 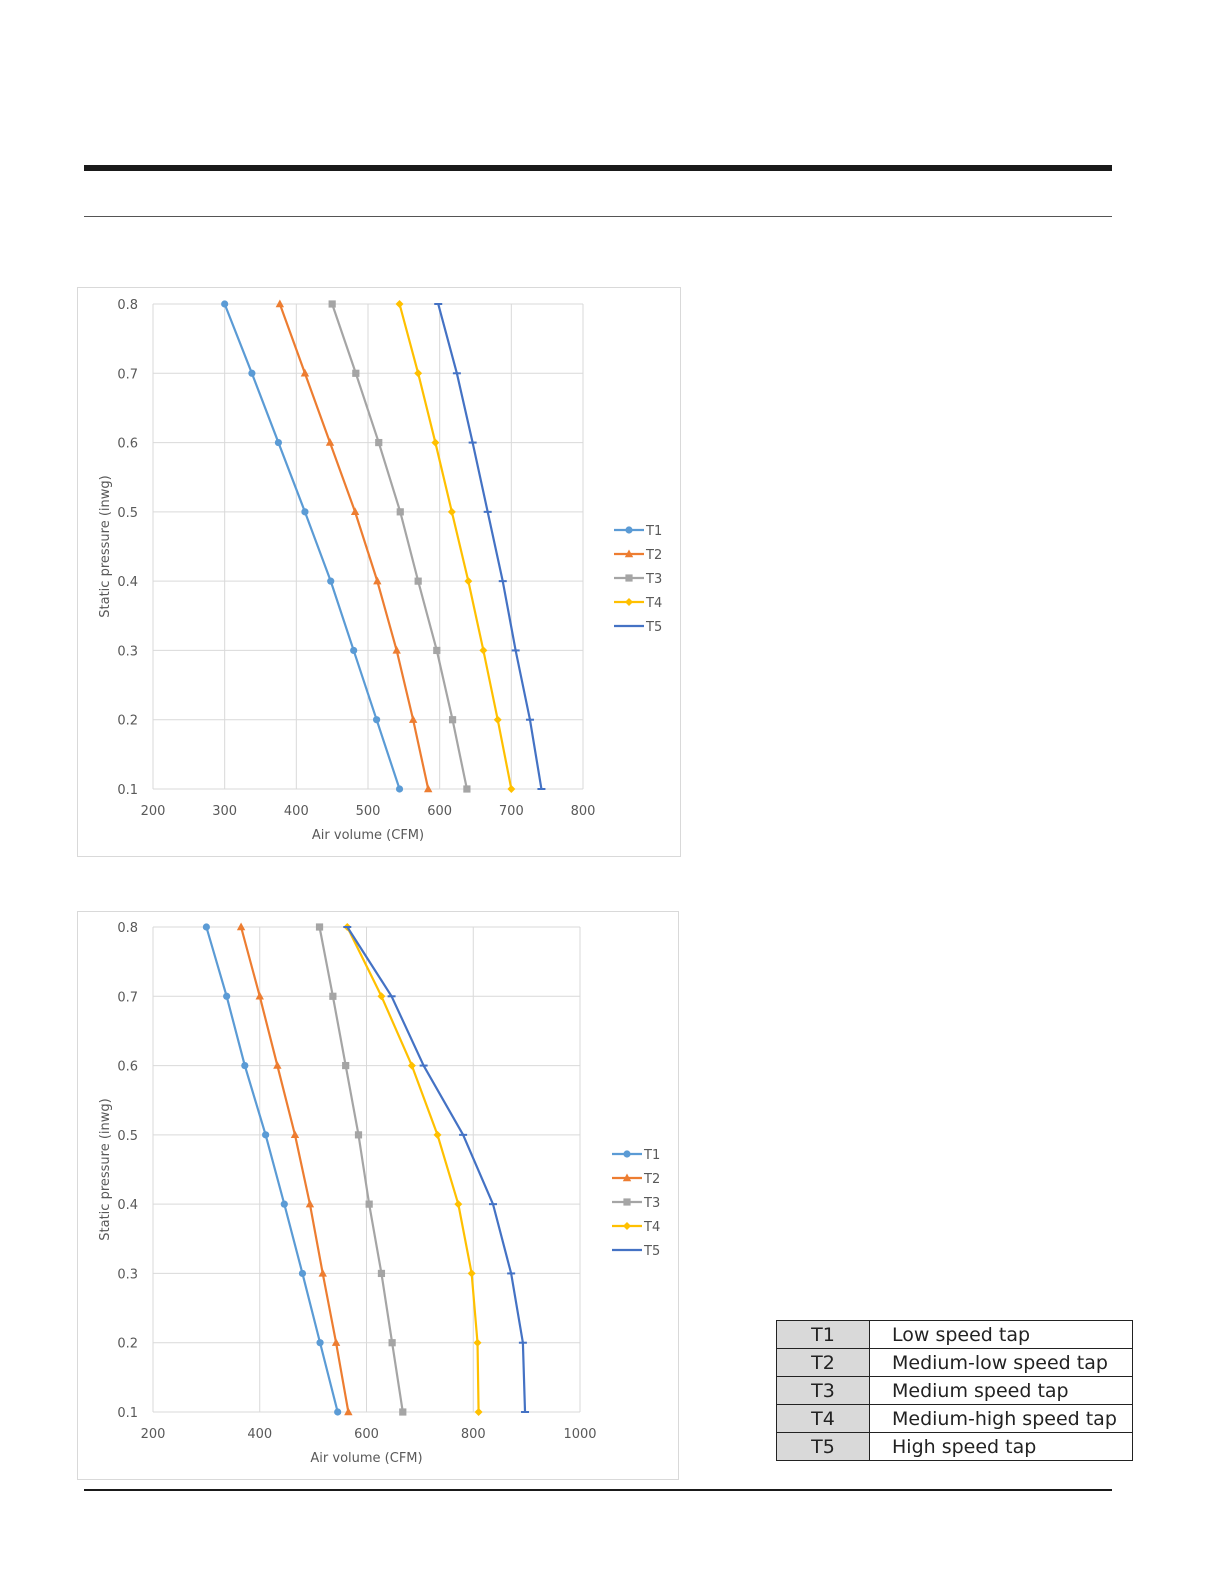 I want to click on x-tick-label: 300, so click(x=224, y=811).